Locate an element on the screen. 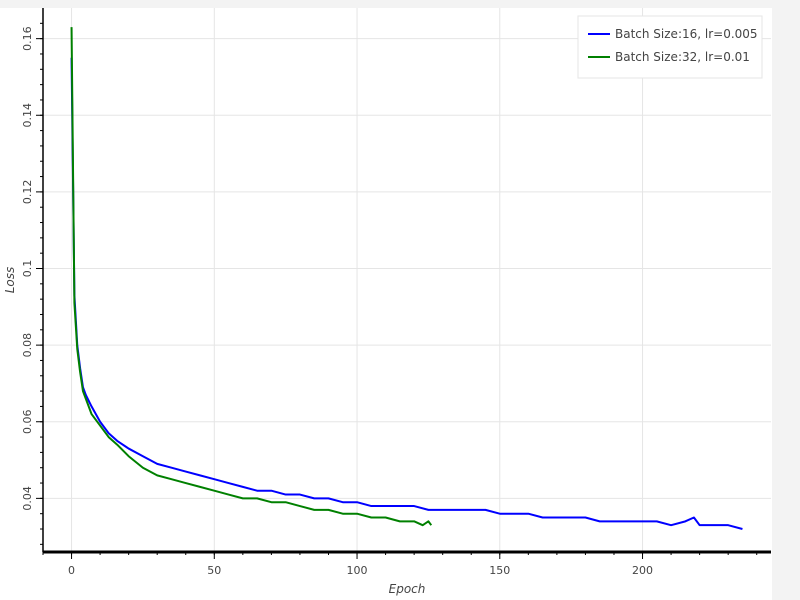 The height and width of the screenshot is (600, 800). x-tick-label-3: 150 is located at coordinates (499, 570).